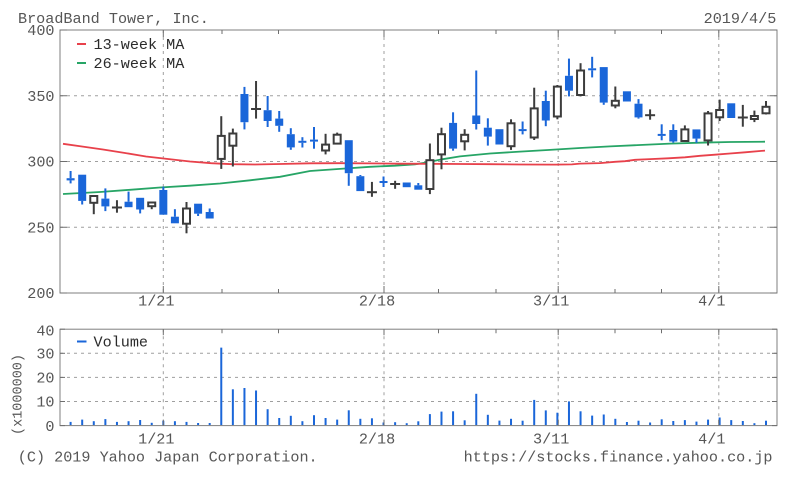 Image resolution: width=790 pixels, height=485 pixels. What do you see at coordinates (40, 31) in the screenshot?
I see `svg-text: 400` at bounding box center [40, 31].